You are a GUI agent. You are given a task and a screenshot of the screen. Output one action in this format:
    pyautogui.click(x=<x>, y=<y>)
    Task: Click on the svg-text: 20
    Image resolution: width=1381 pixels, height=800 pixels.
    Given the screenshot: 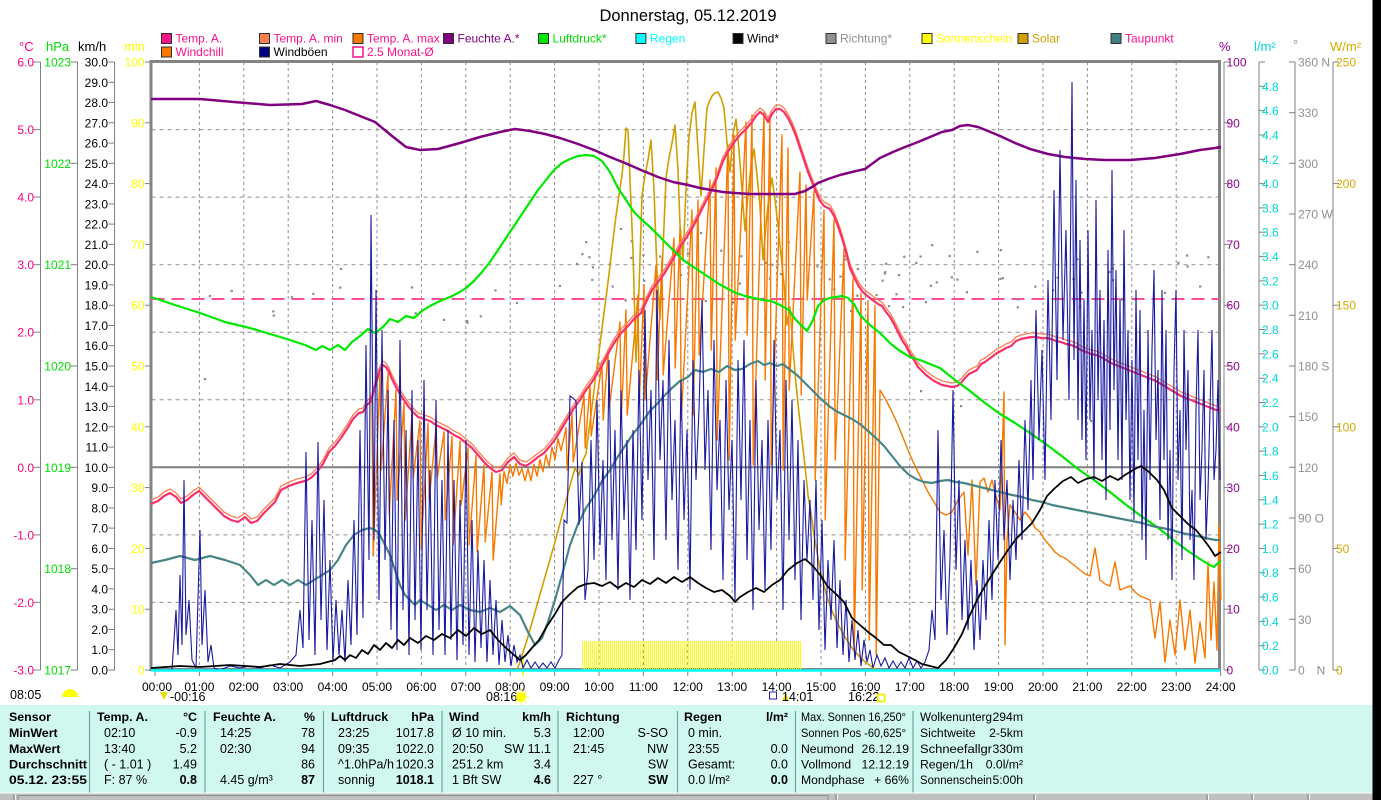 What is the action you would take?
    pyautogui.click(x=1234, y=549)
    